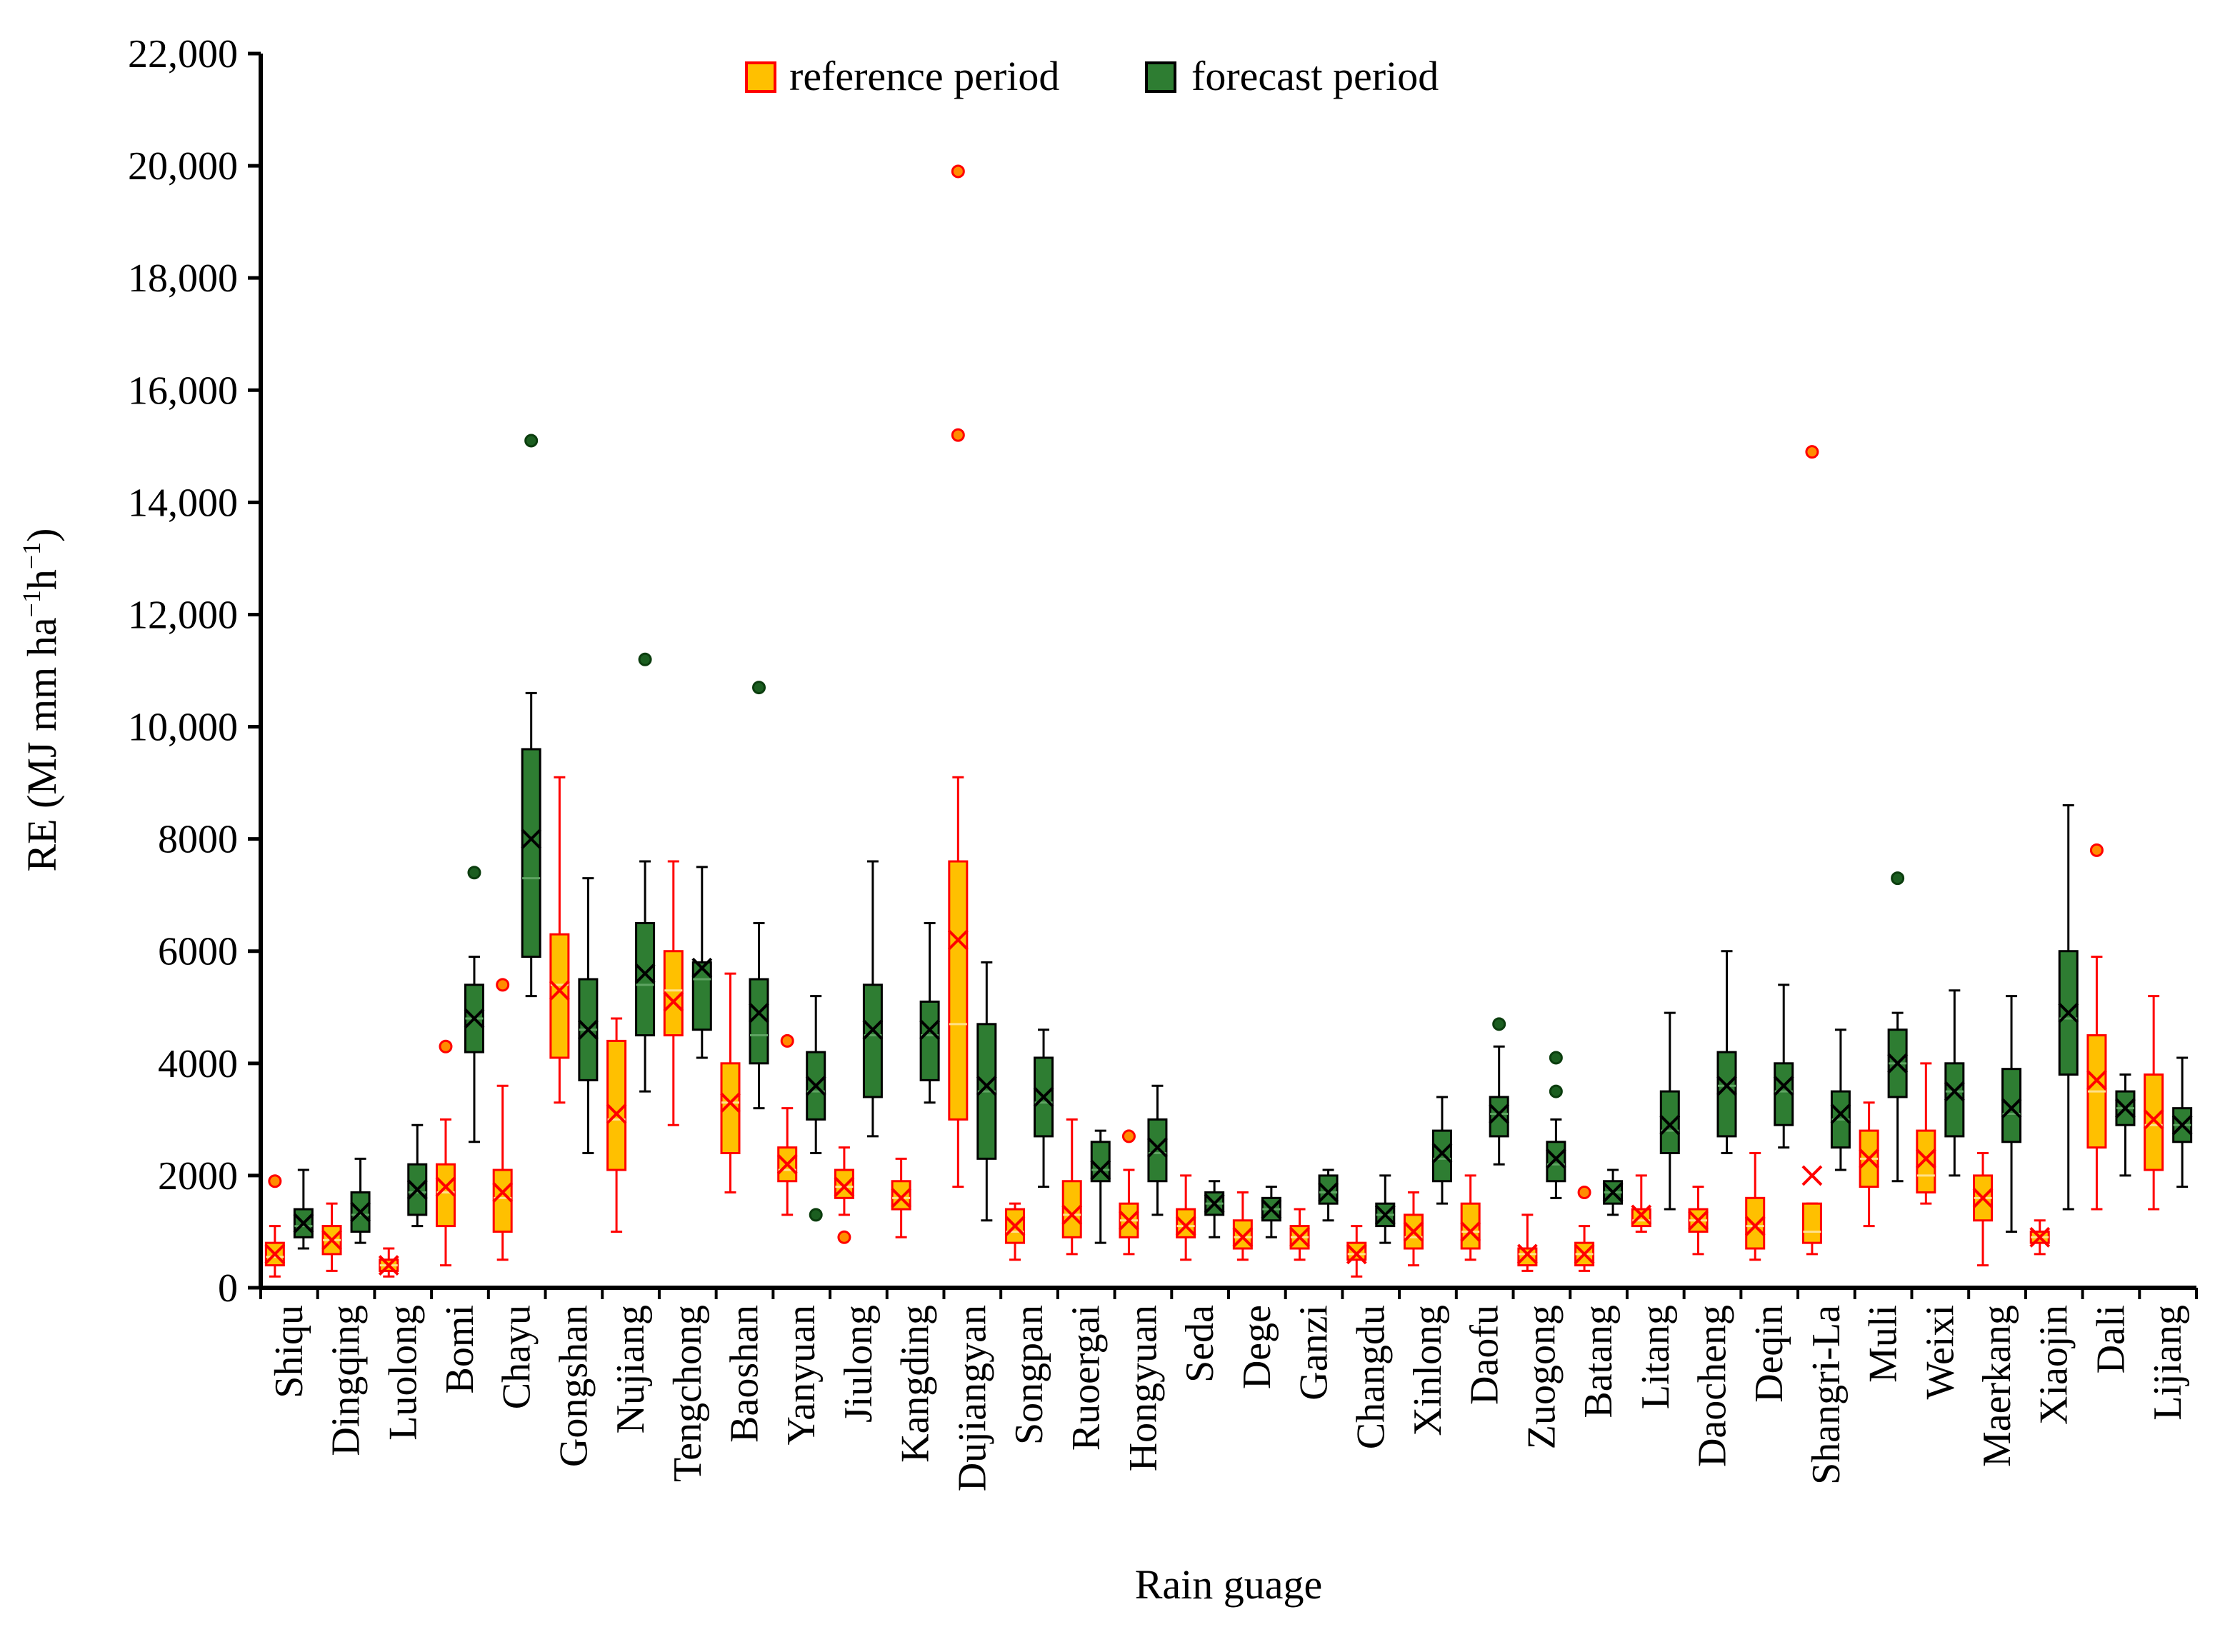  I want to click on forecast-box-luolong, so click(417, 1175).